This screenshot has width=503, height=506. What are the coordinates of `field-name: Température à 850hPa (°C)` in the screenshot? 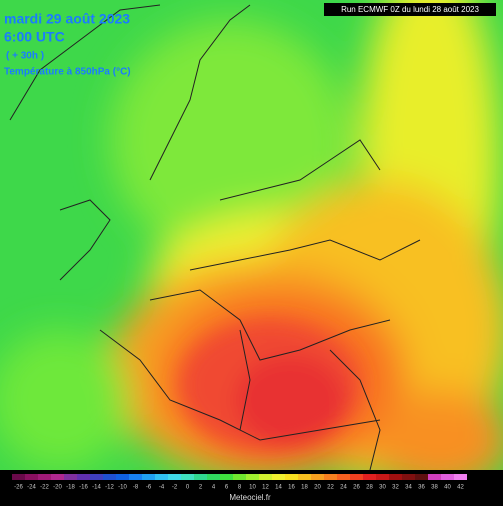 It's located at (67, 72).